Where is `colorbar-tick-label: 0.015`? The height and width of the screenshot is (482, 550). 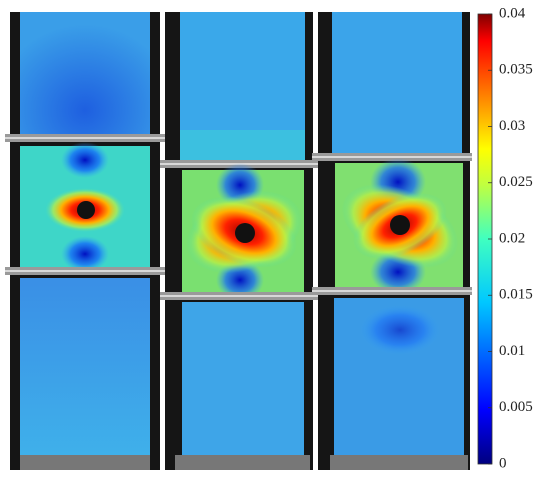 colorbar-tick-label: 0.015 is located at coordinates (516, 295).